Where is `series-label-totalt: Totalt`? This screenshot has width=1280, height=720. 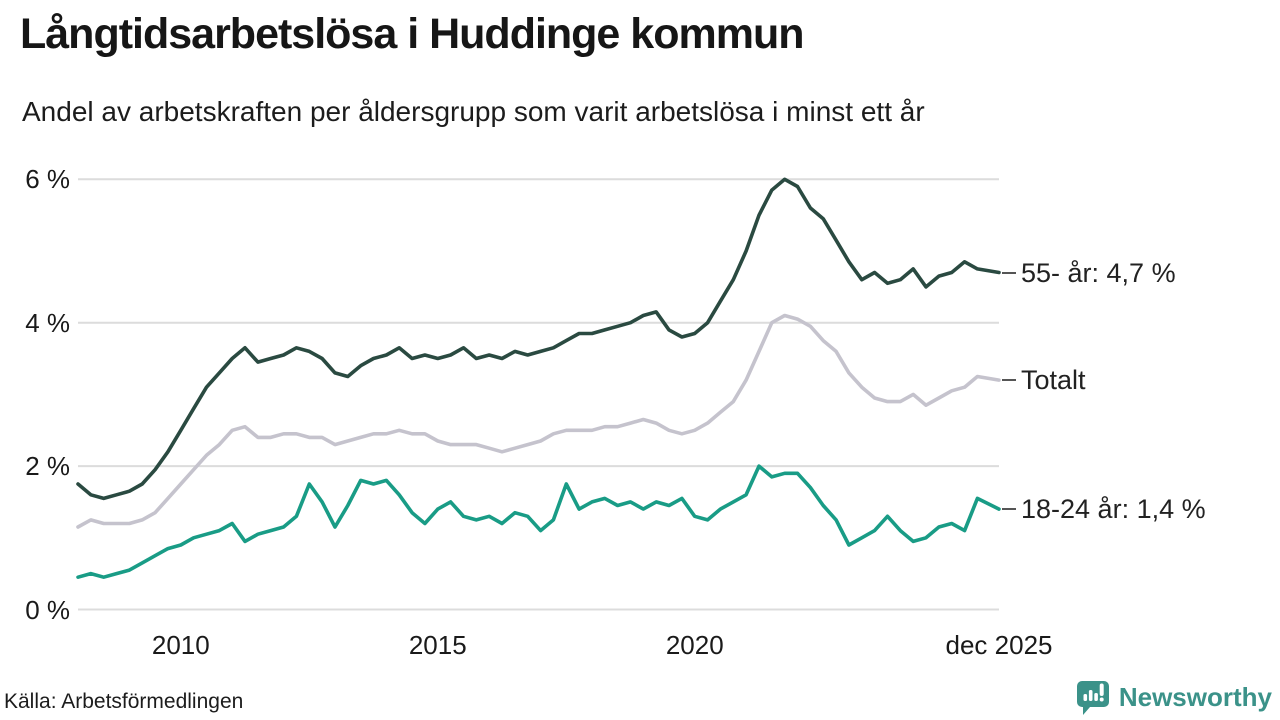 series-label-totalt: Totalt is located at coordinates (1044, 380).